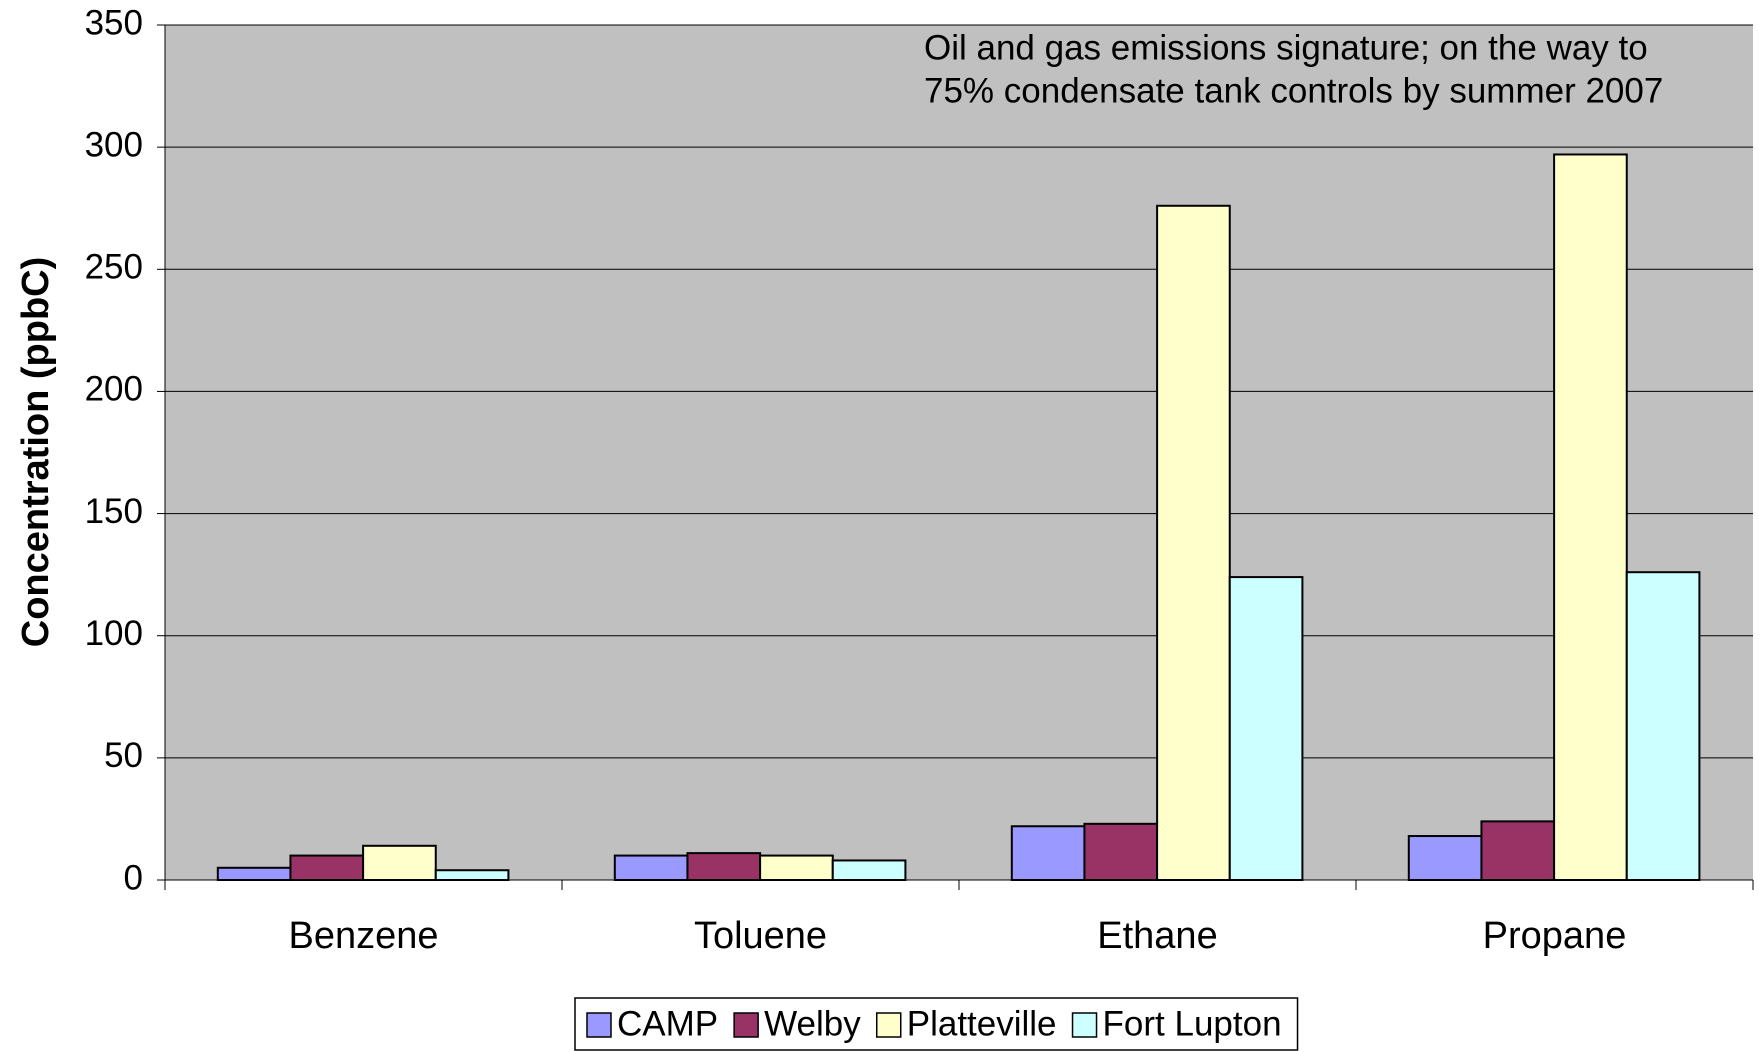 The width and height of the screenshot is (1759, 1052). I want to click on legend-box, so click(936, 1024).